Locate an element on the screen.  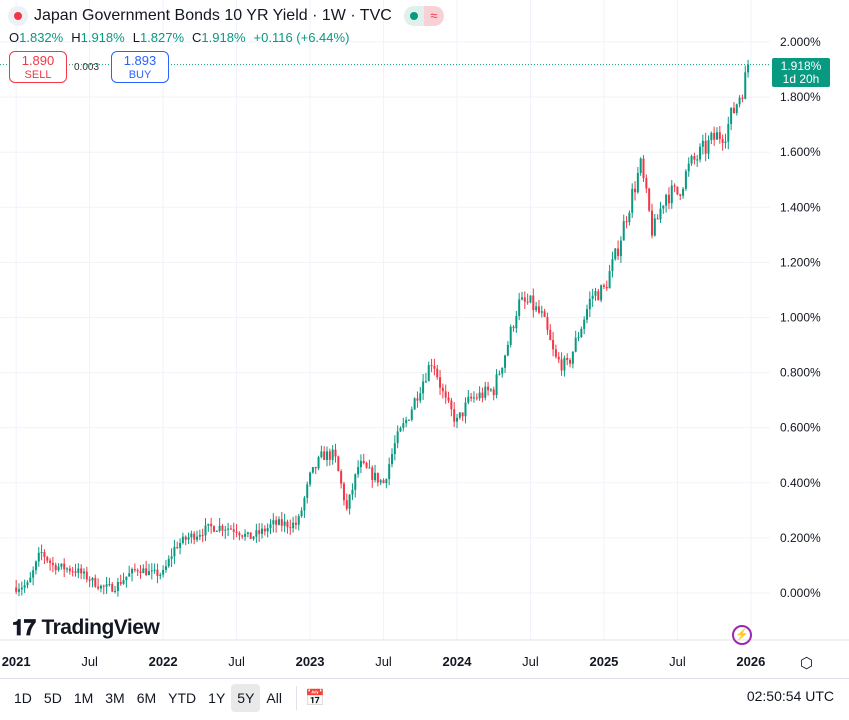
sell-price: 1.890 is located at coordinates (38, 60).